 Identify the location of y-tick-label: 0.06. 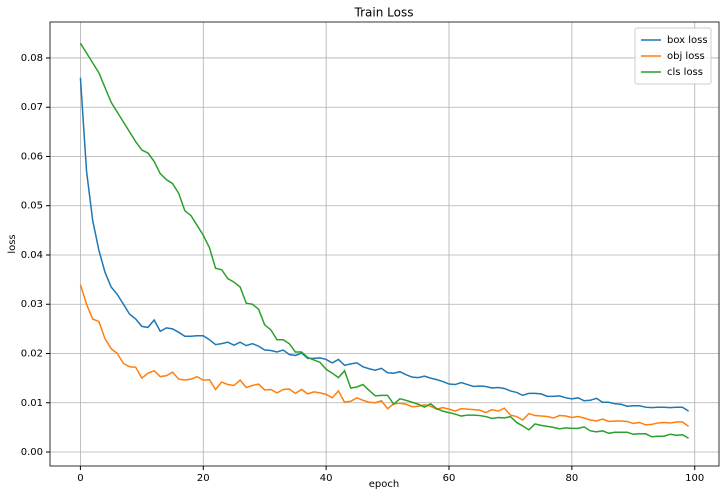
(32, 156).